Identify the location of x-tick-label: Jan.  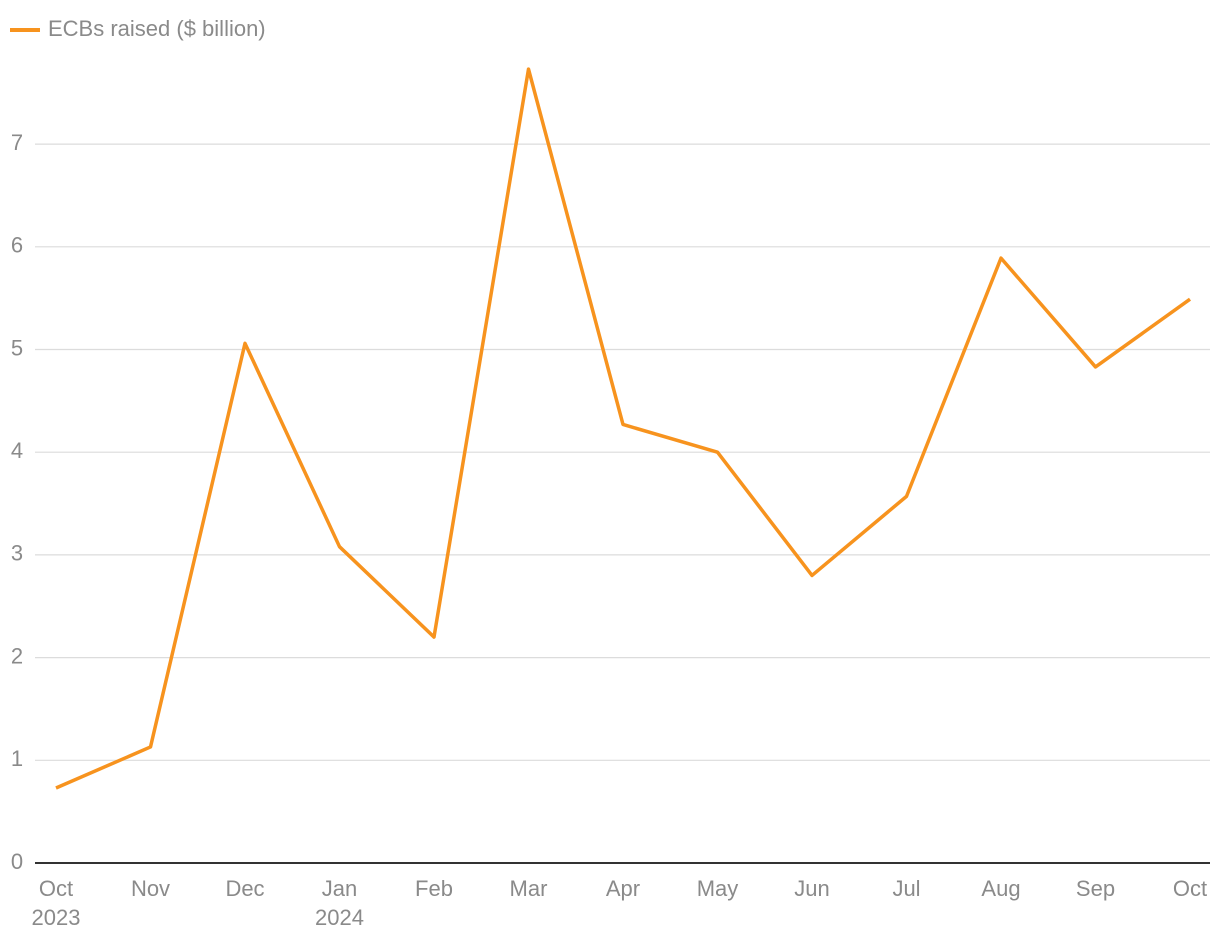
(339, 888).